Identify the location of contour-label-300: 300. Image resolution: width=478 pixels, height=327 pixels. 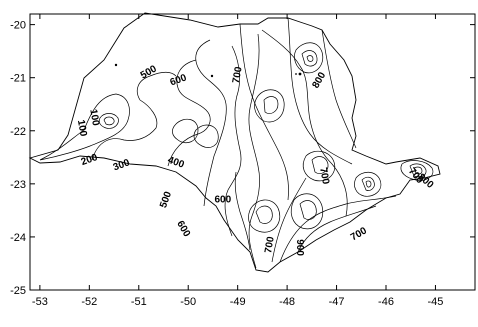
(122, 165).